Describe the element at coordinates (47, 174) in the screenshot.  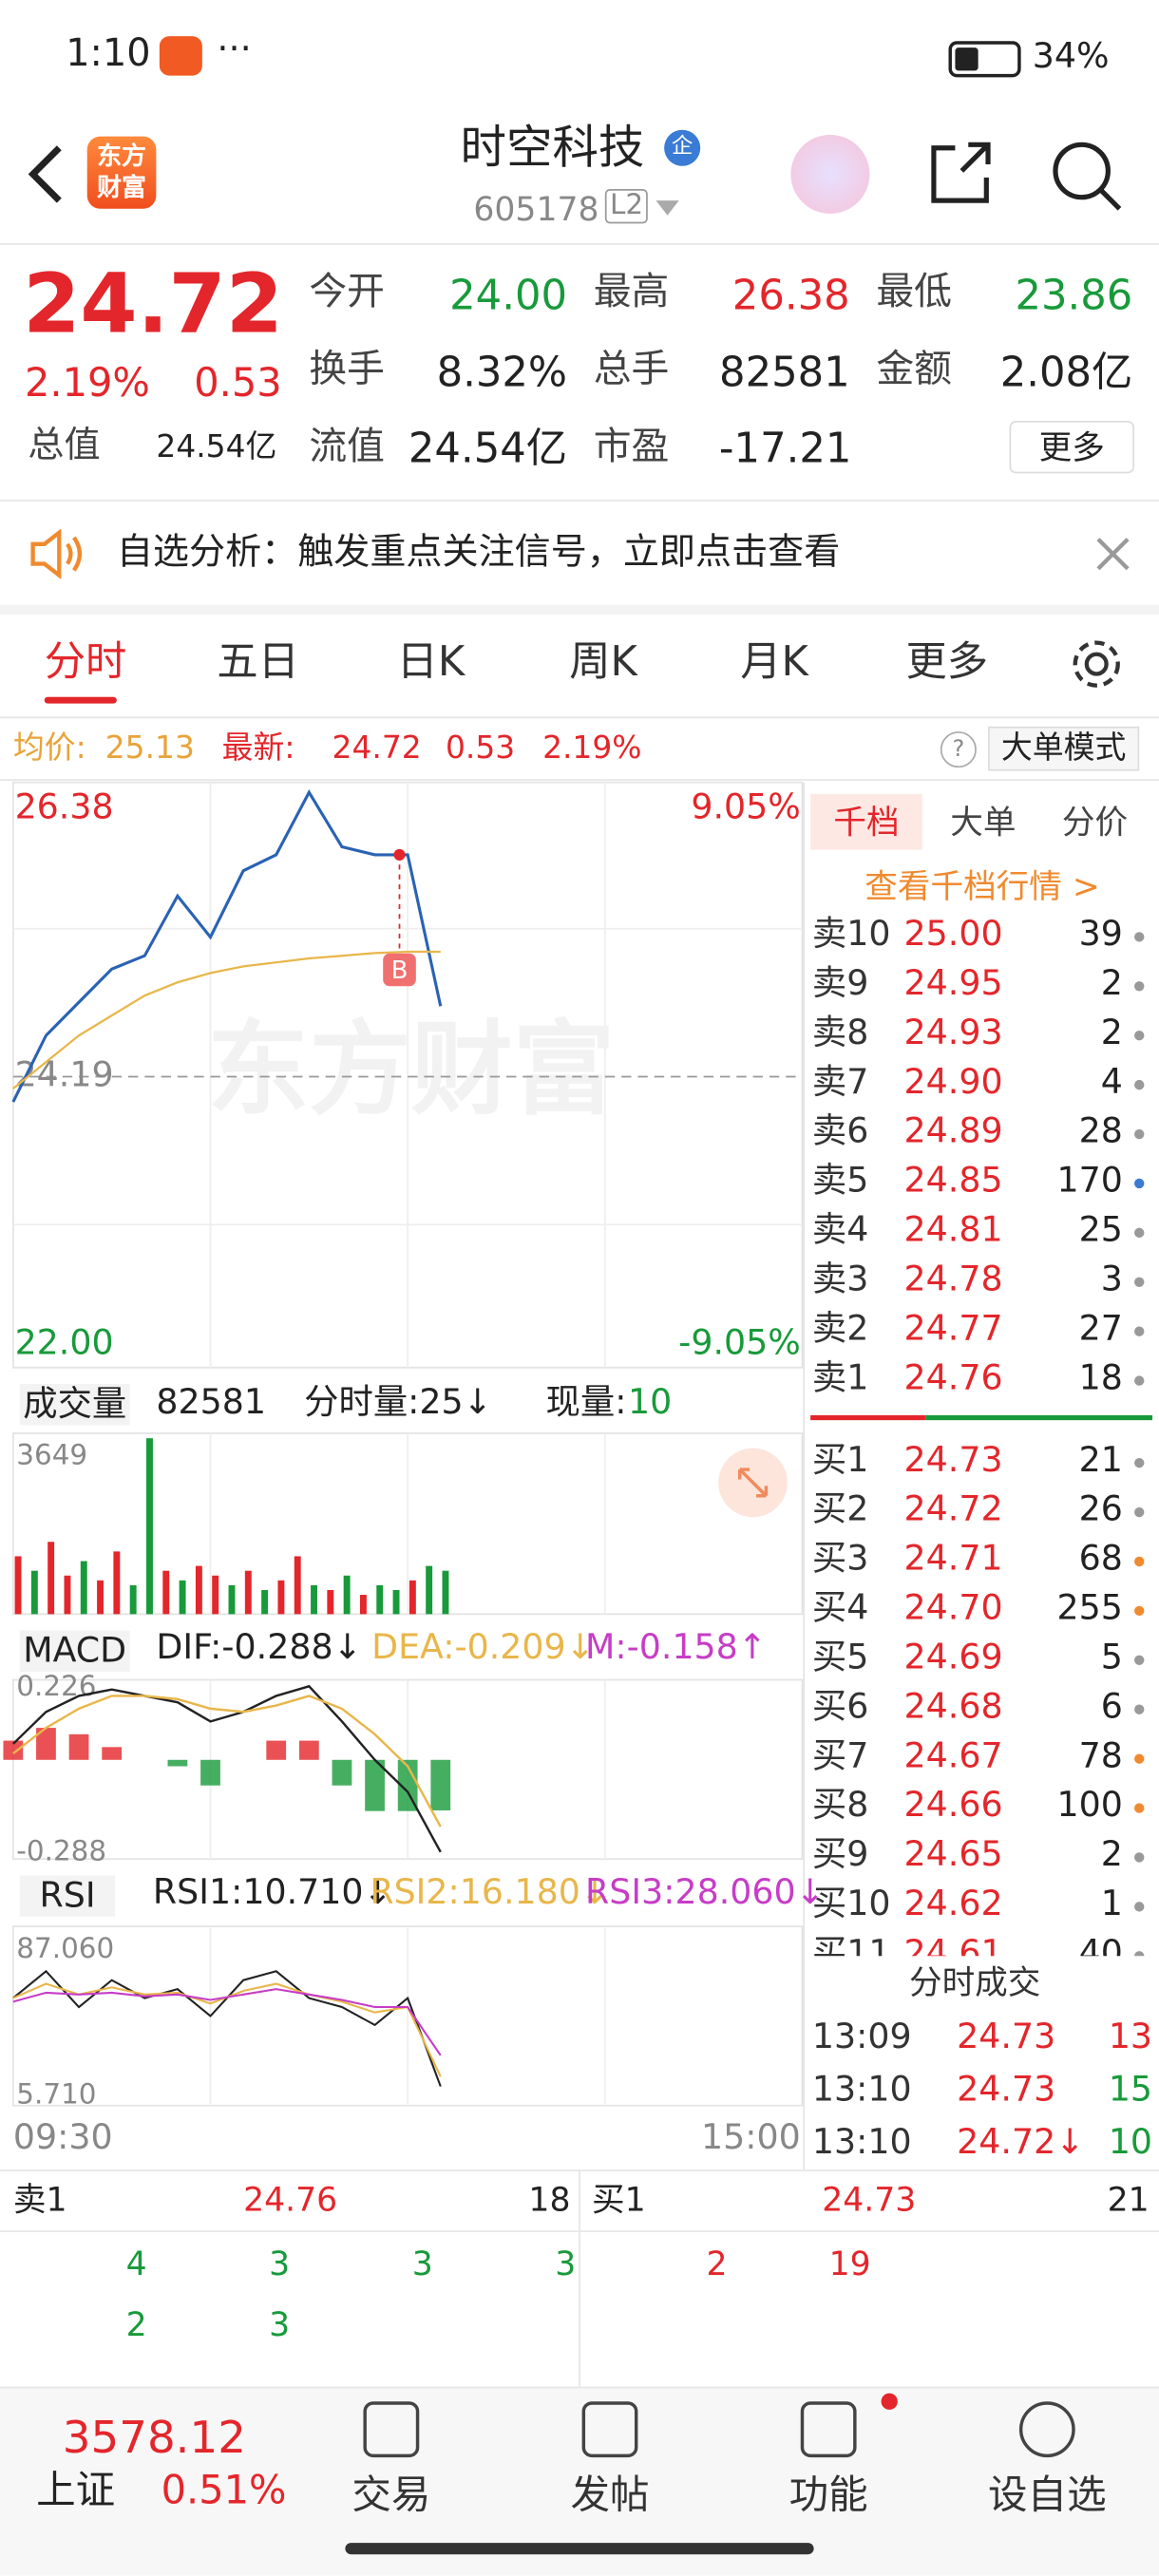
I see `back-button` at that location.